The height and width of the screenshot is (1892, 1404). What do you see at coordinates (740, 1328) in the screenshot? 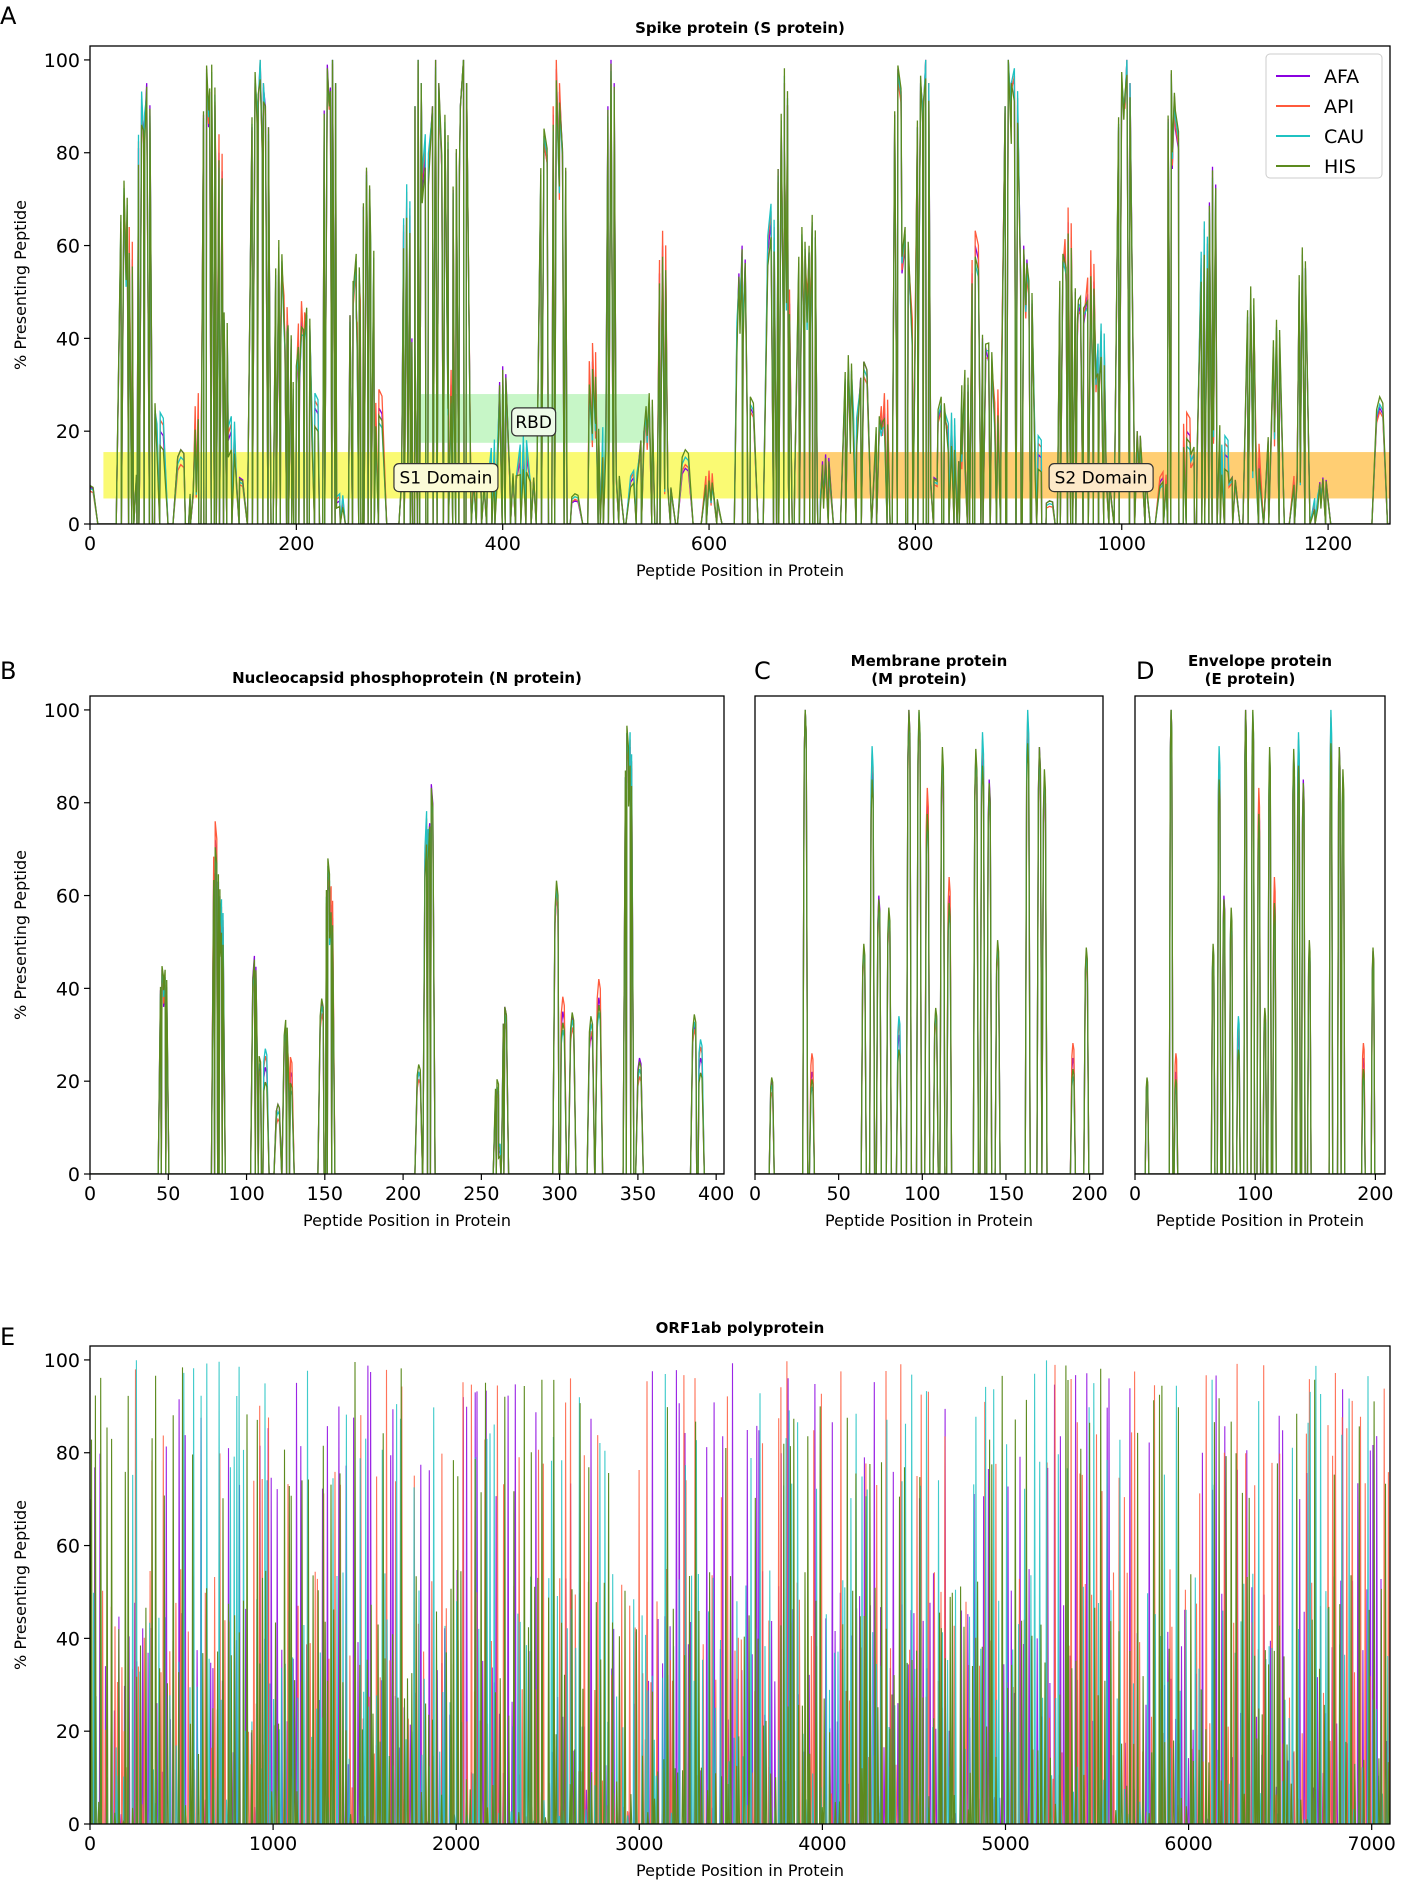
I see `chart-title: ORF1ab polyprotein` at bounding box center [740, 1328].